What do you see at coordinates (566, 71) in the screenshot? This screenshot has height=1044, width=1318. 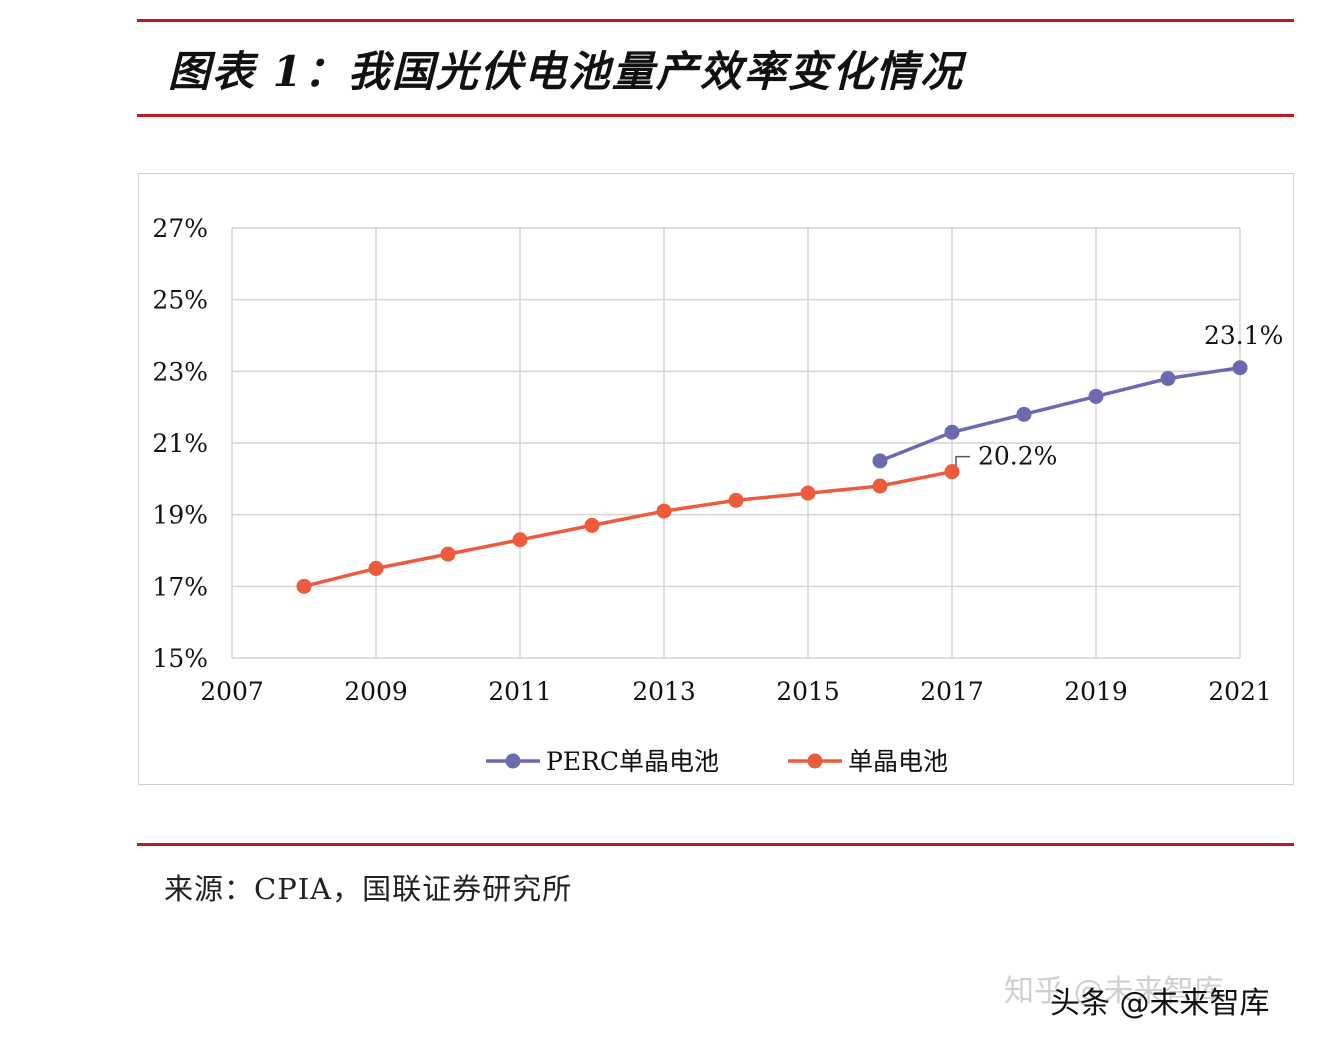 I see `figure-title: 图表 1：我国光伏电池量产效率变化情况` at bounding box center [566, 71].